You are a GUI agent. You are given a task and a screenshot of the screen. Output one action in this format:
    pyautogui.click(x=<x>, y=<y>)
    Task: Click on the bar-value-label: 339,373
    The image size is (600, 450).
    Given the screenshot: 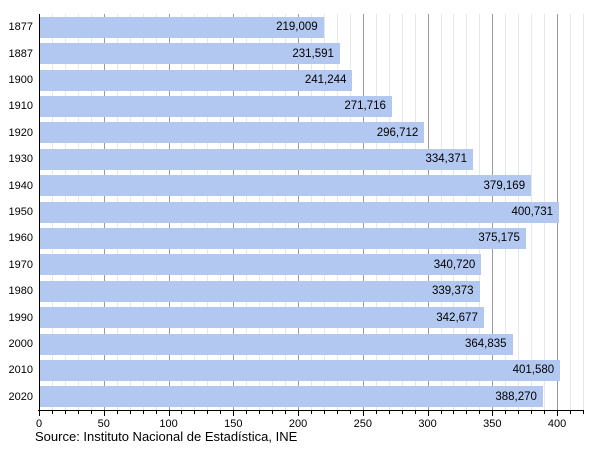 What is the action you would take?
    pyautogui.click(x=452, y=291)
    